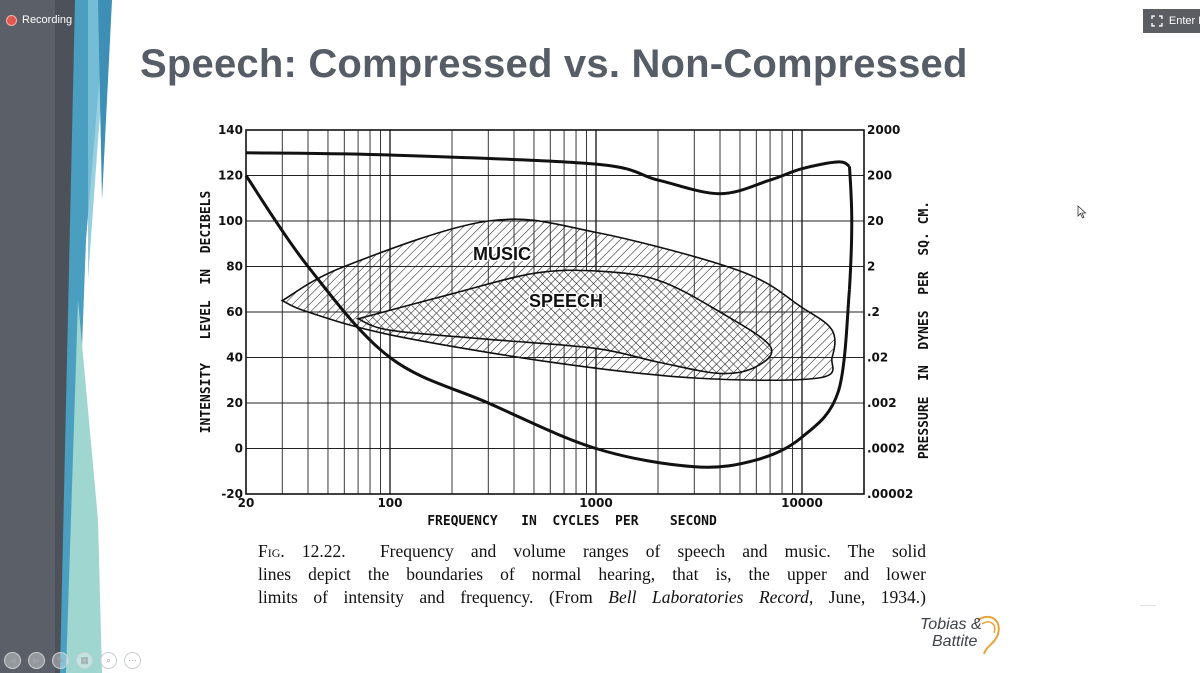  I want to click on record-dot-icon, so click(11, 20).